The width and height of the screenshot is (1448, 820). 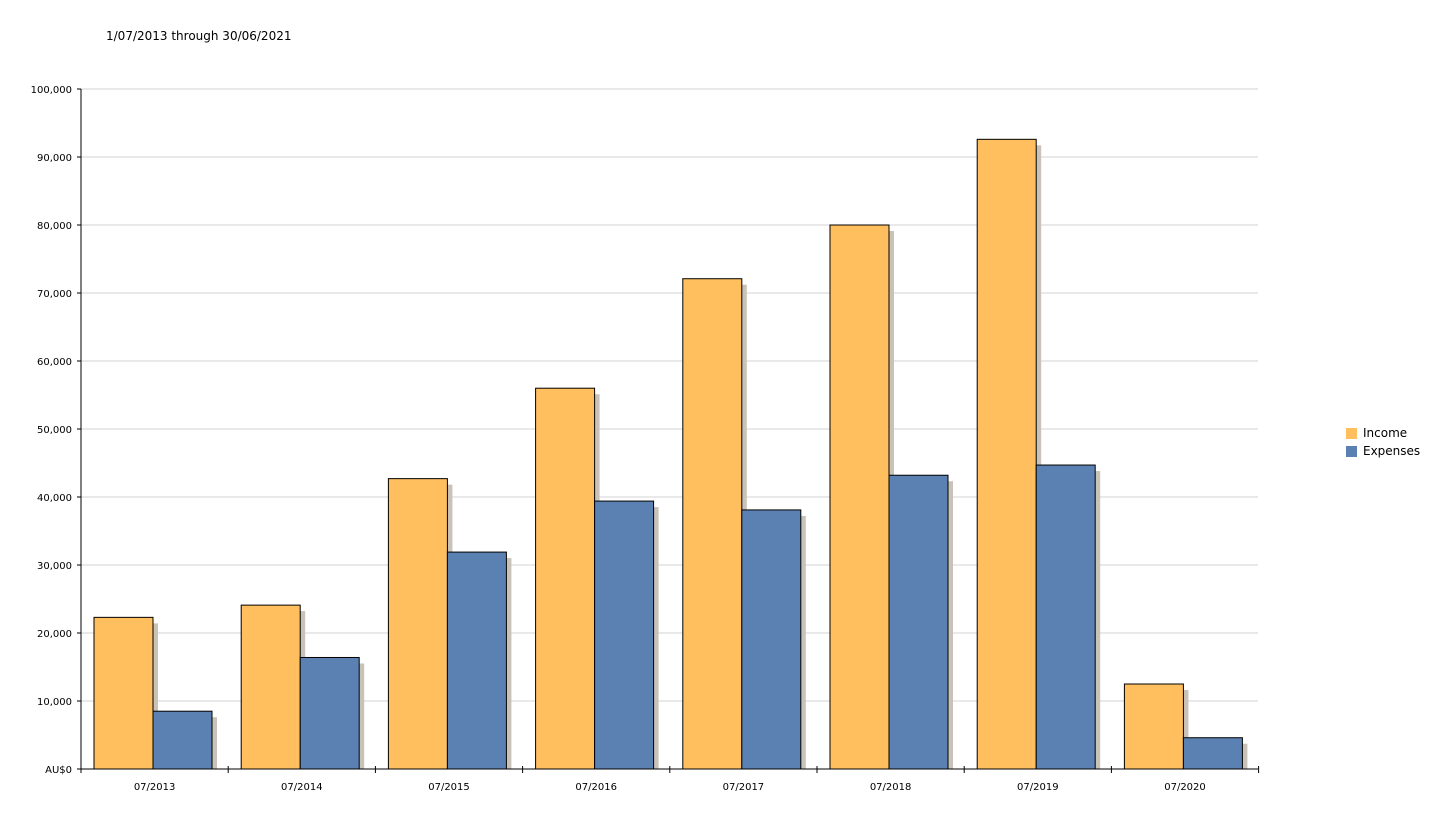 I want to click on y-tick-label: 10,000, so click(x=54, y=702).